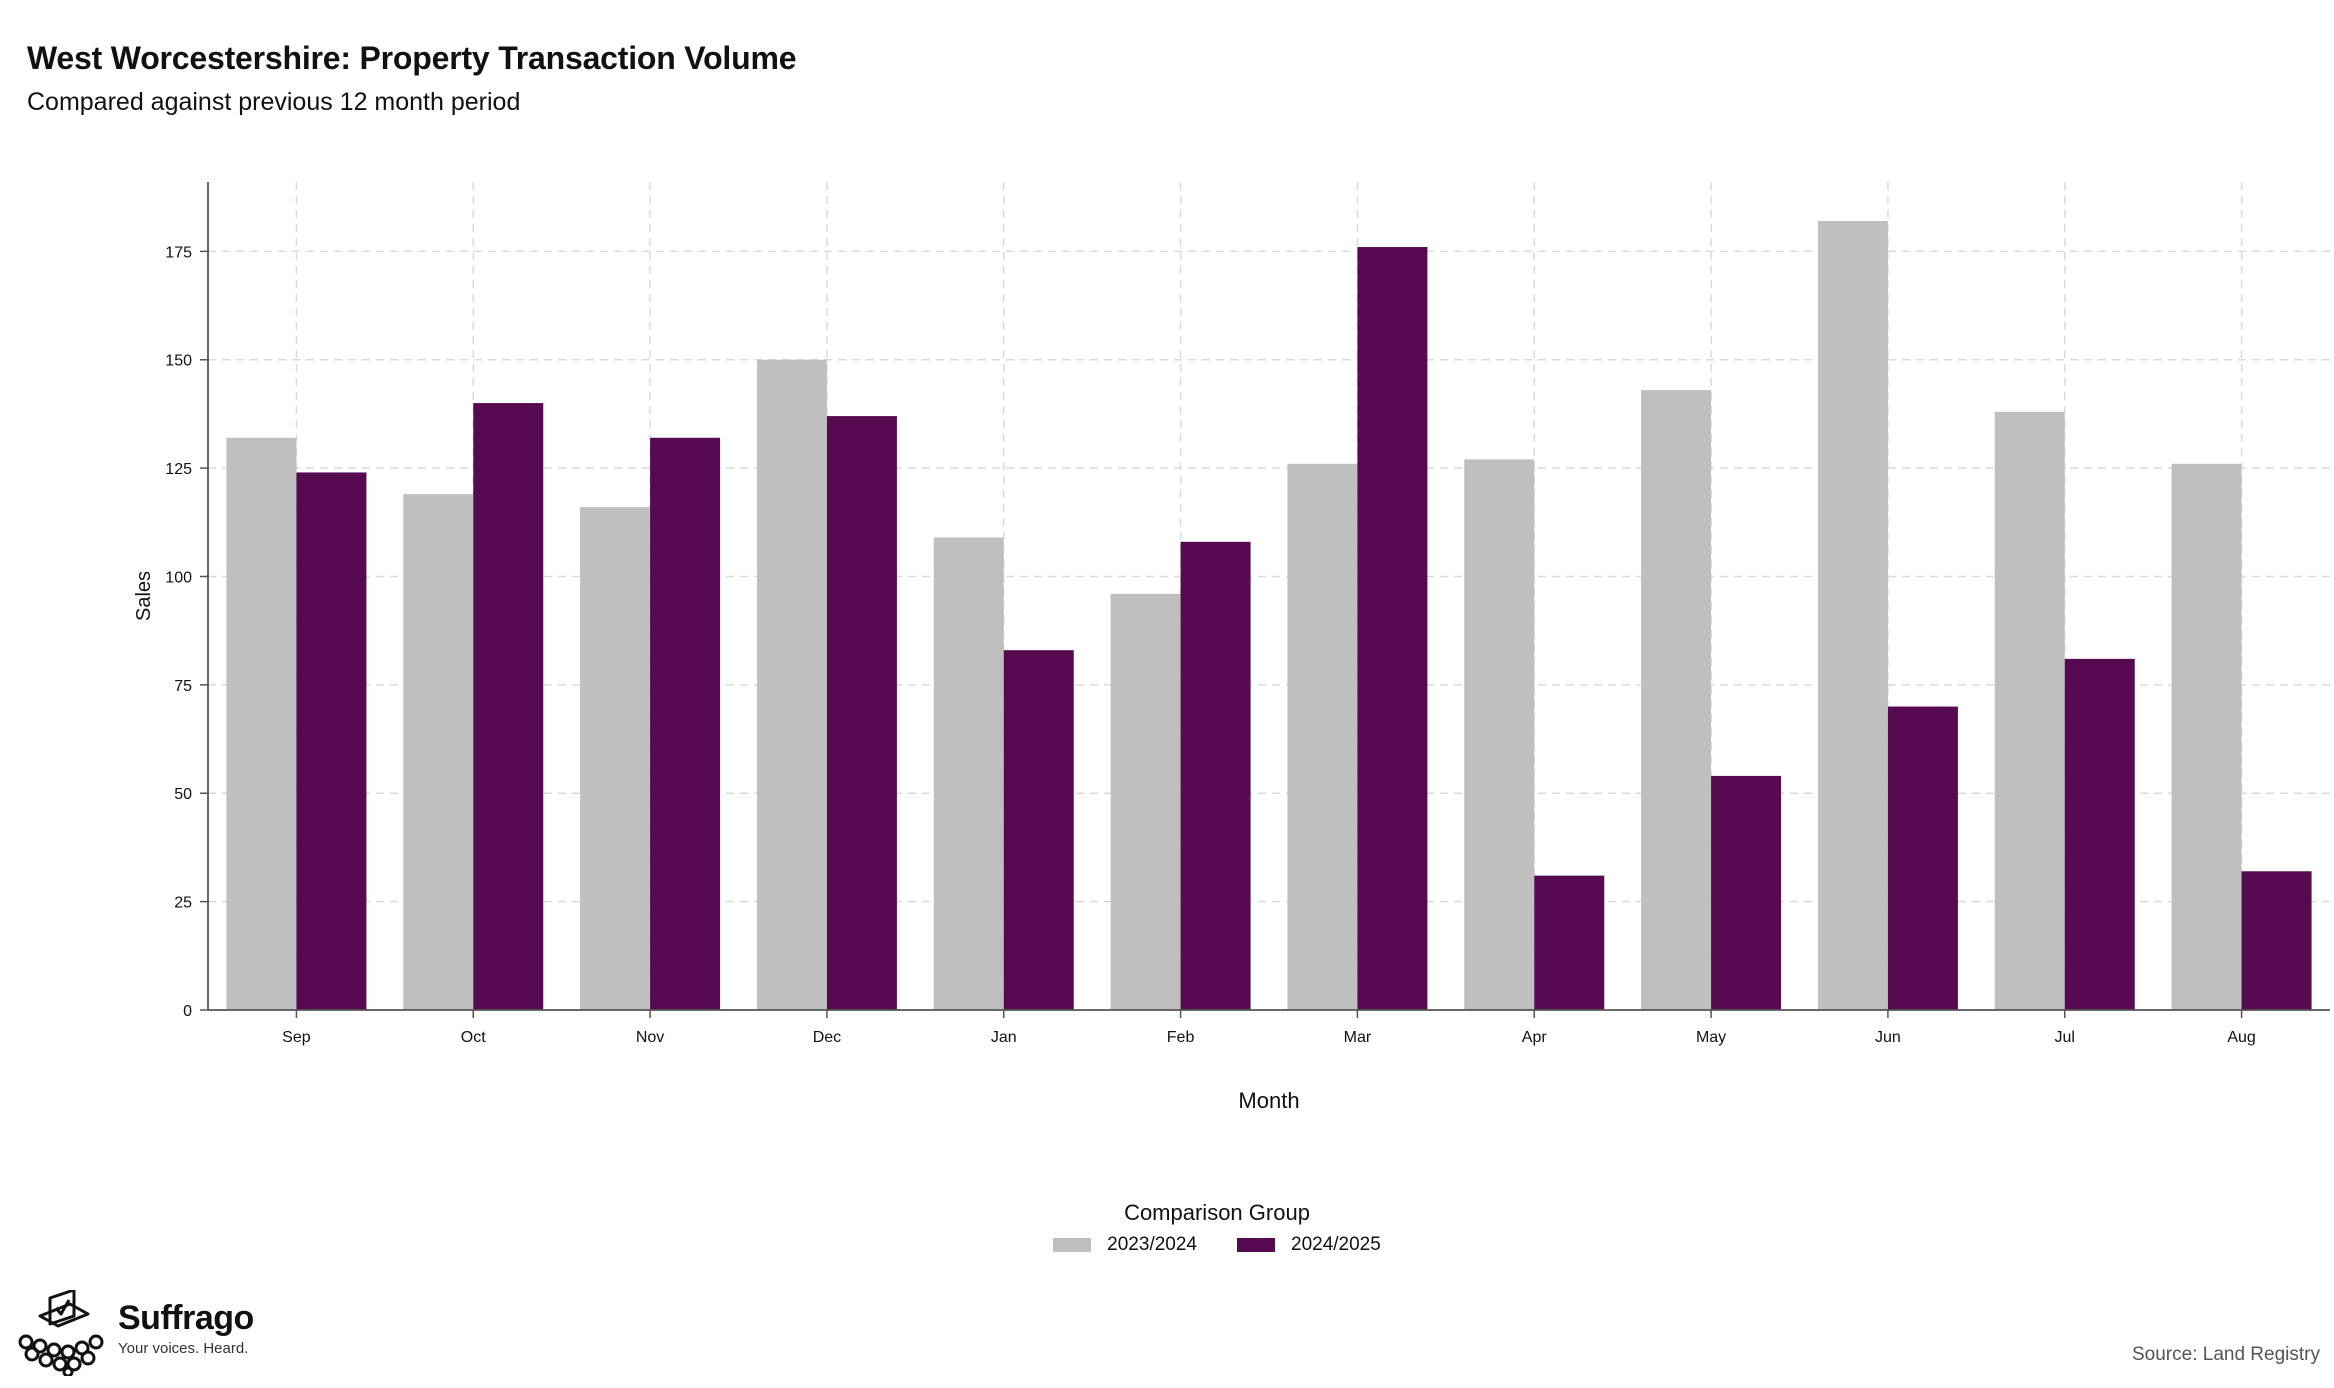 This screenshot has height=1388, width=2334. Describe the element at coordinates (261, 723) in the screenshot. I see `bar-2023-2024-sep` at that location.